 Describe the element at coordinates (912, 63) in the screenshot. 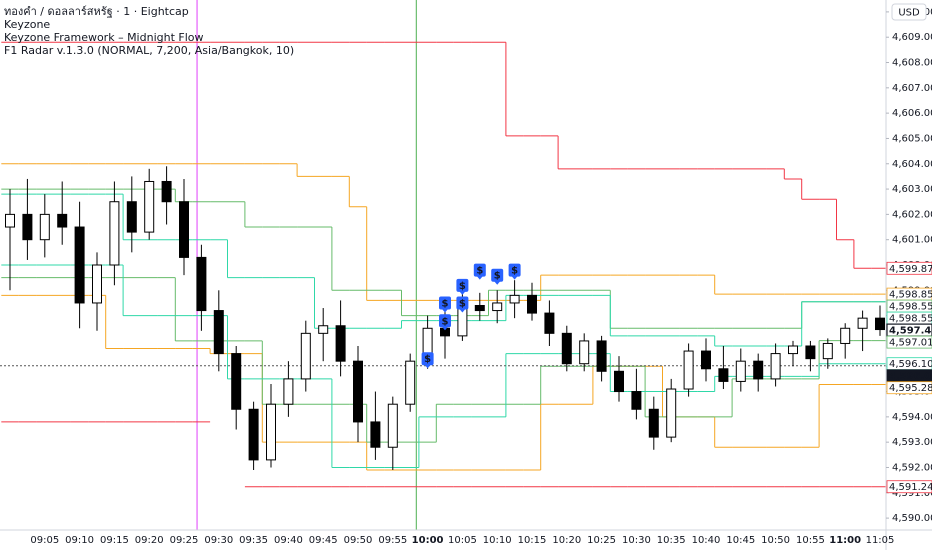

I see `y-tick-label: 4,608.00` at that location.